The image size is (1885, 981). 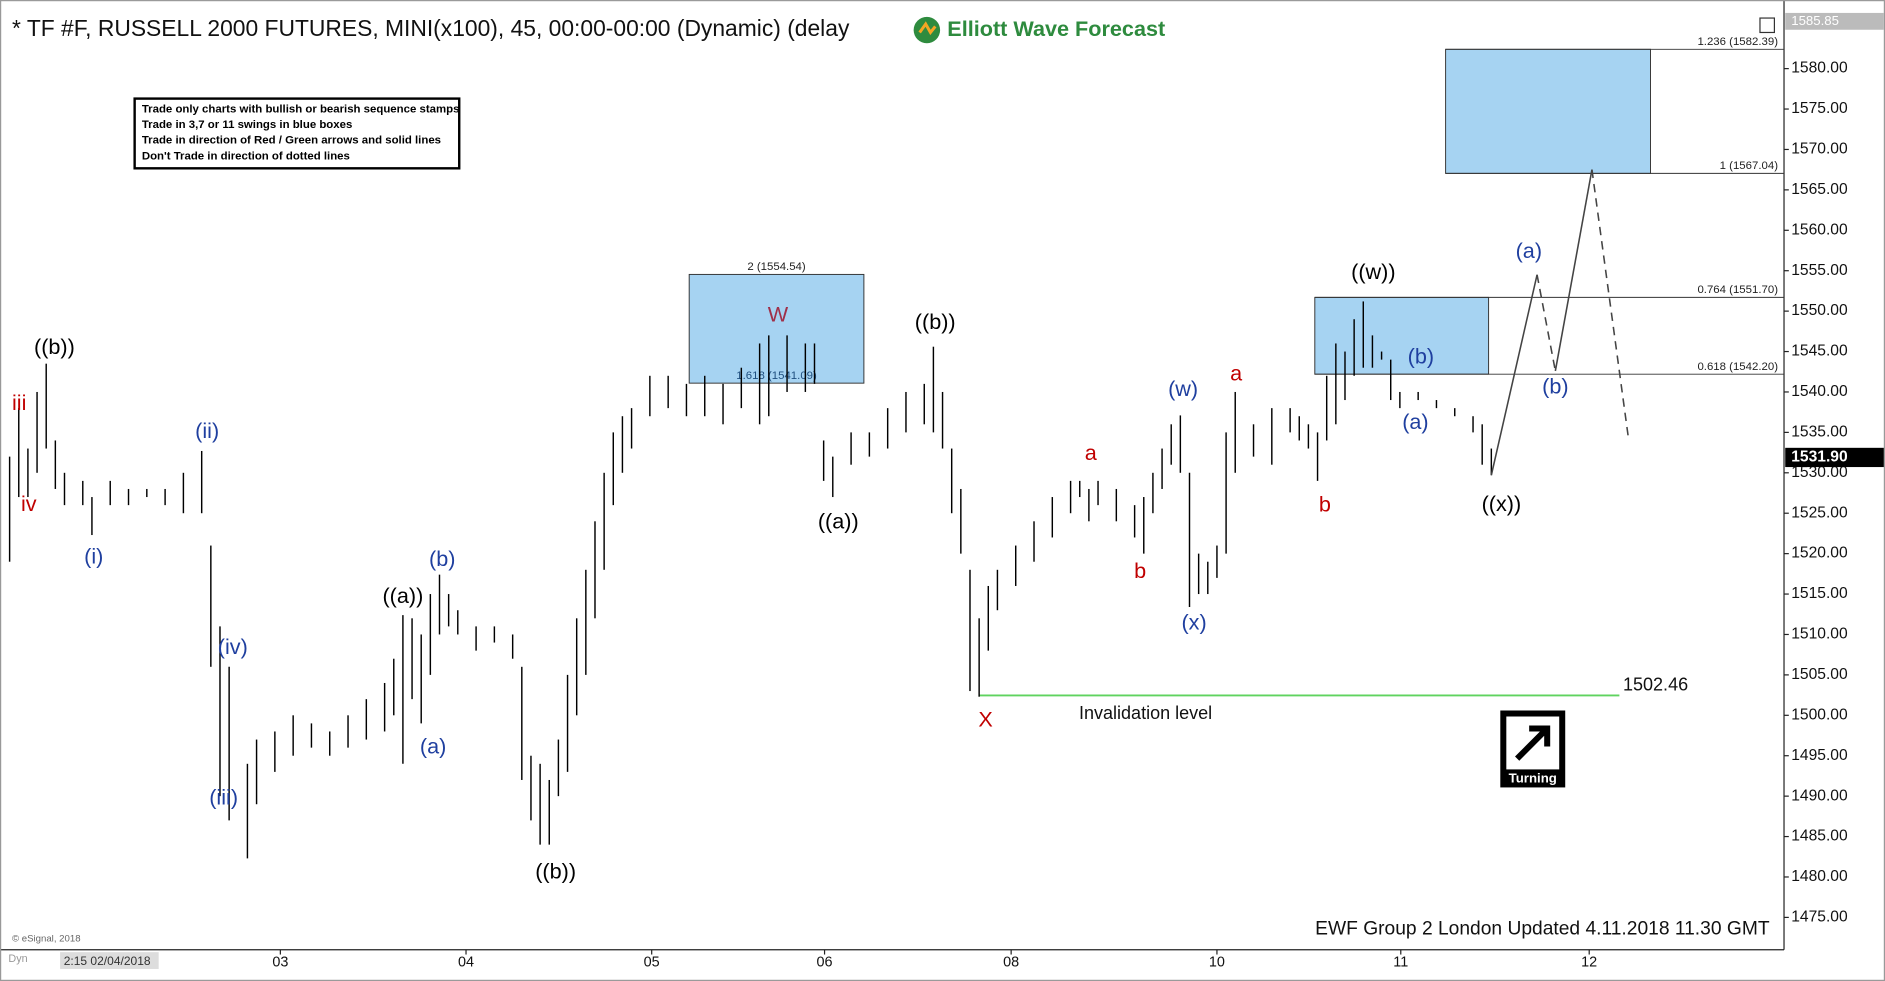 I want to click on window-icon, so click(x=1767, y=25).